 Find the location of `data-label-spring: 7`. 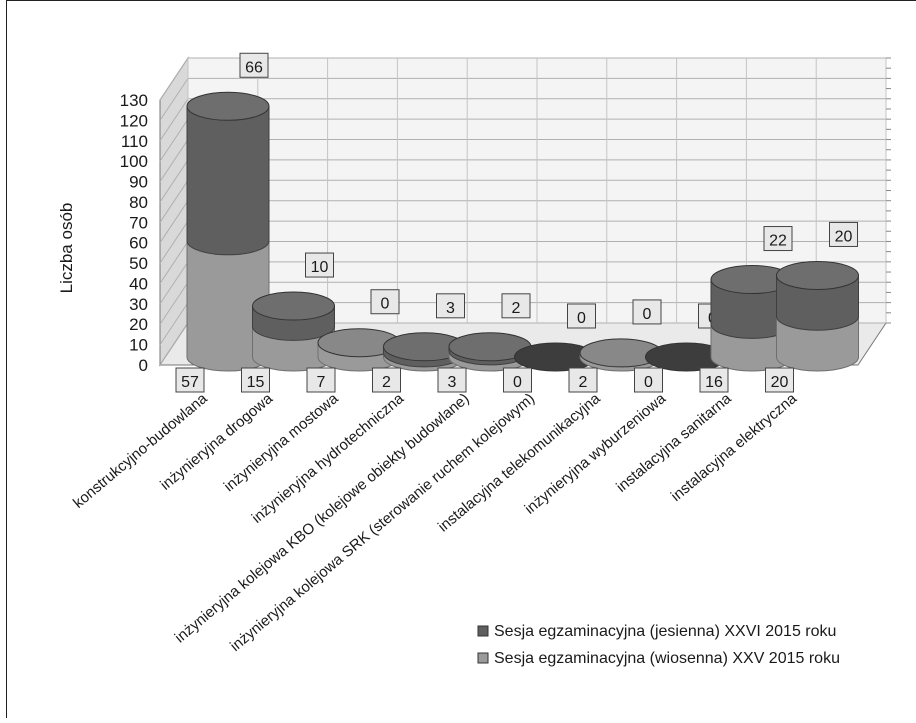

data-label-spring: 7 is located at coordinates (321, 382).